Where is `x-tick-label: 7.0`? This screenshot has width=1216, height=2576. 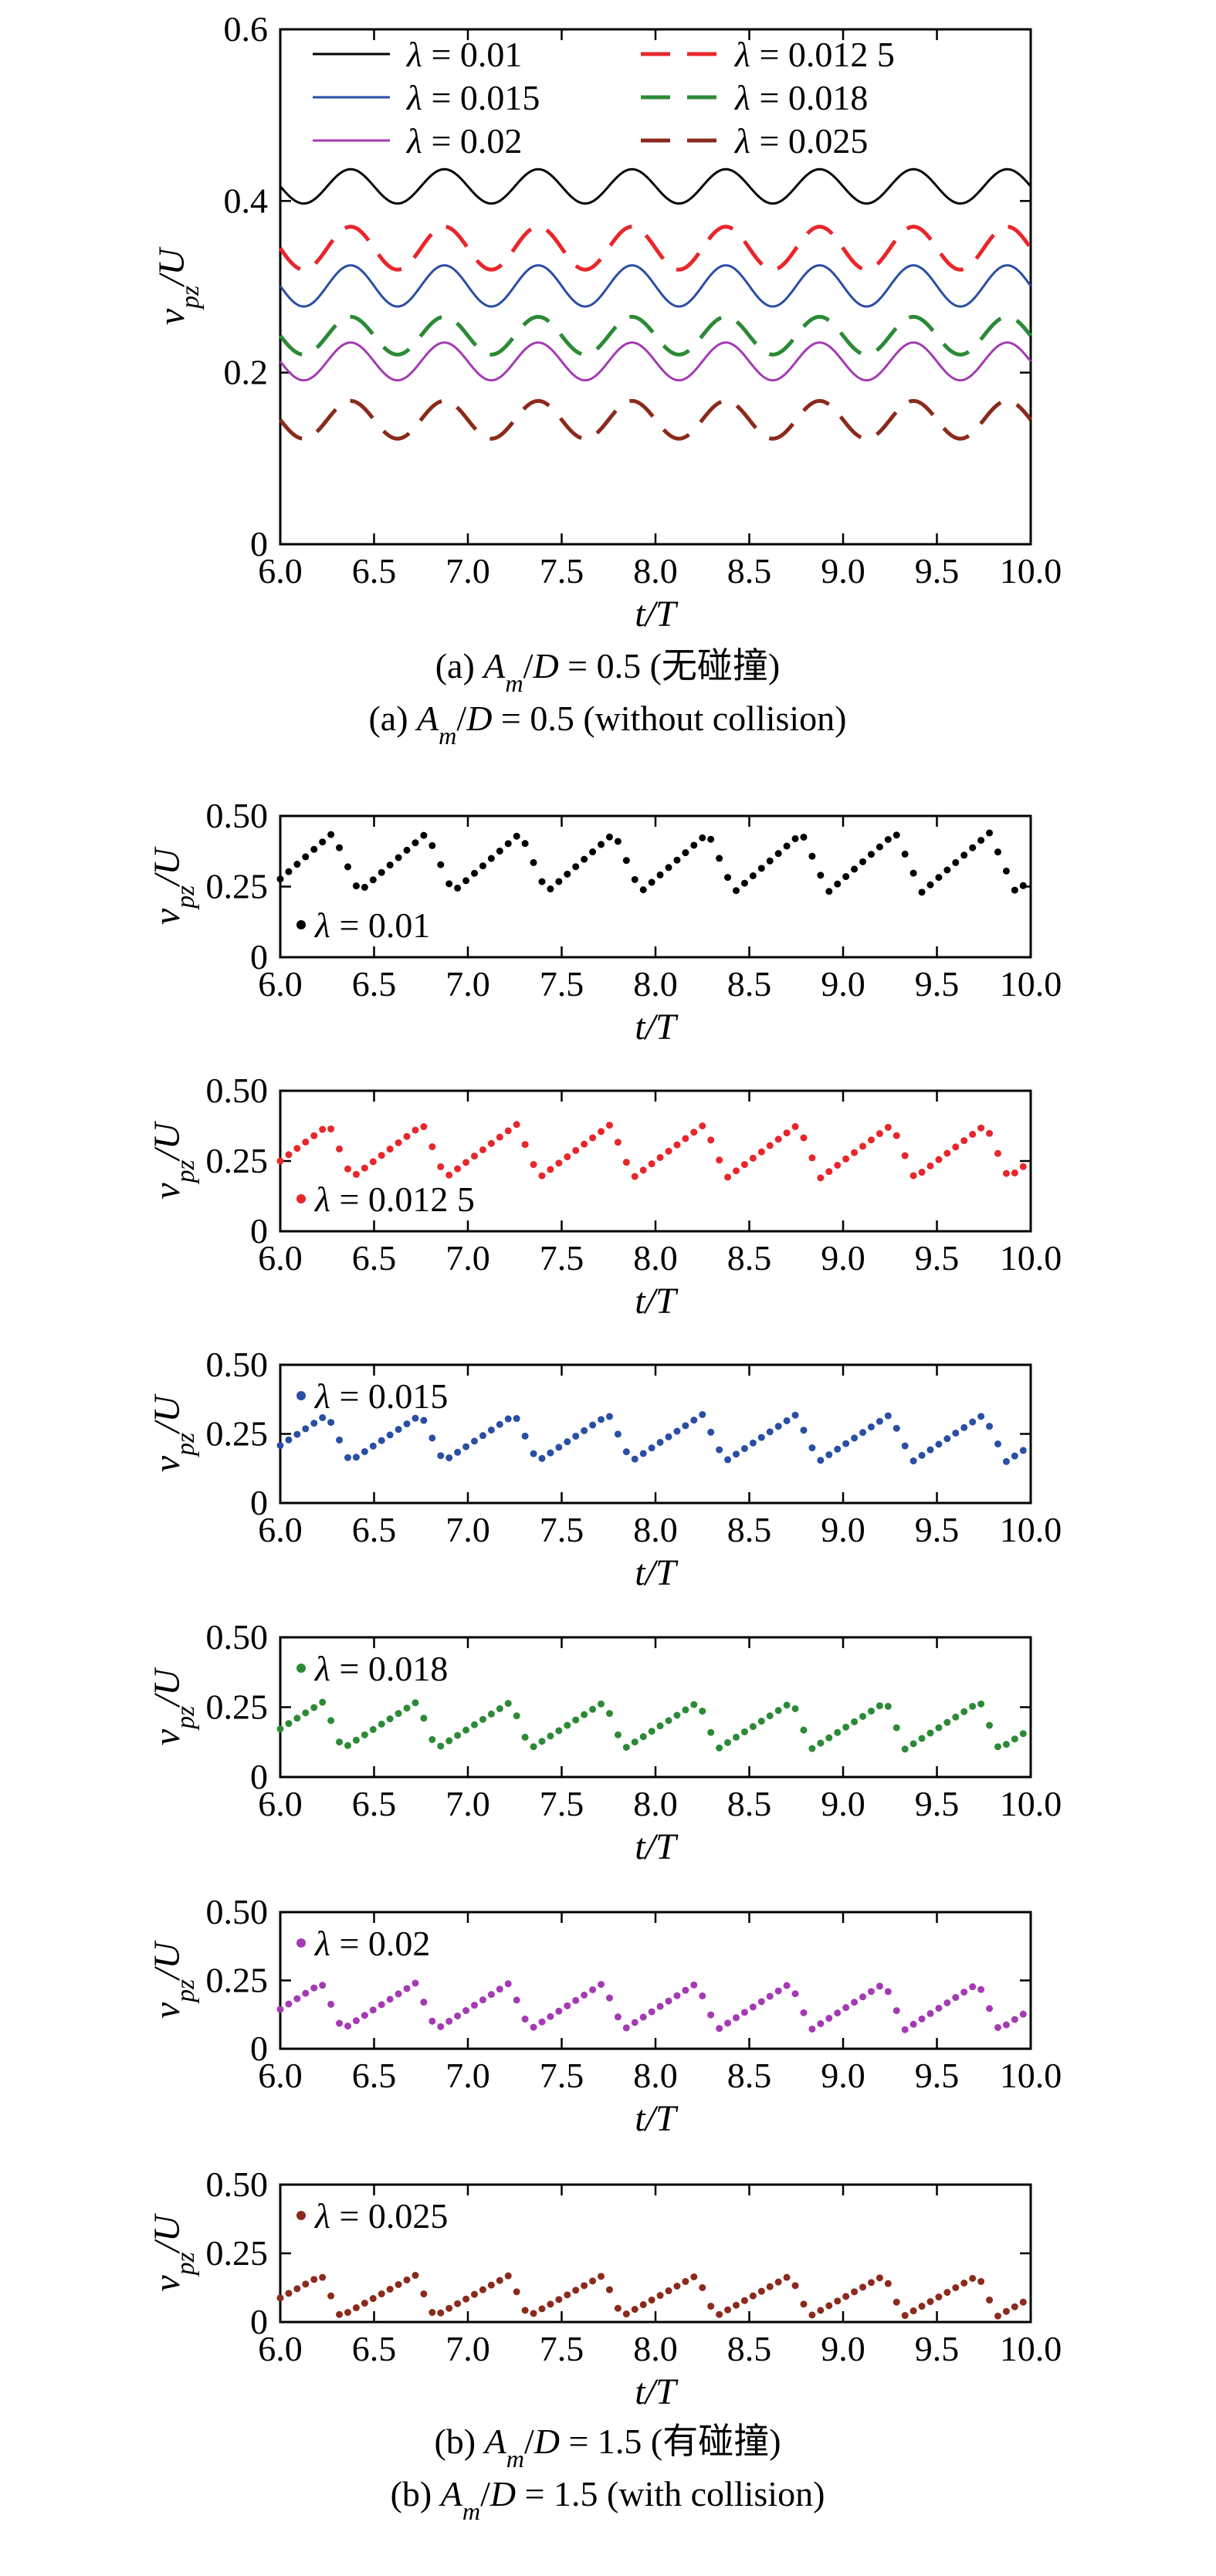 x-tick-label: 7.0 is located at coordinates (467, 1529).